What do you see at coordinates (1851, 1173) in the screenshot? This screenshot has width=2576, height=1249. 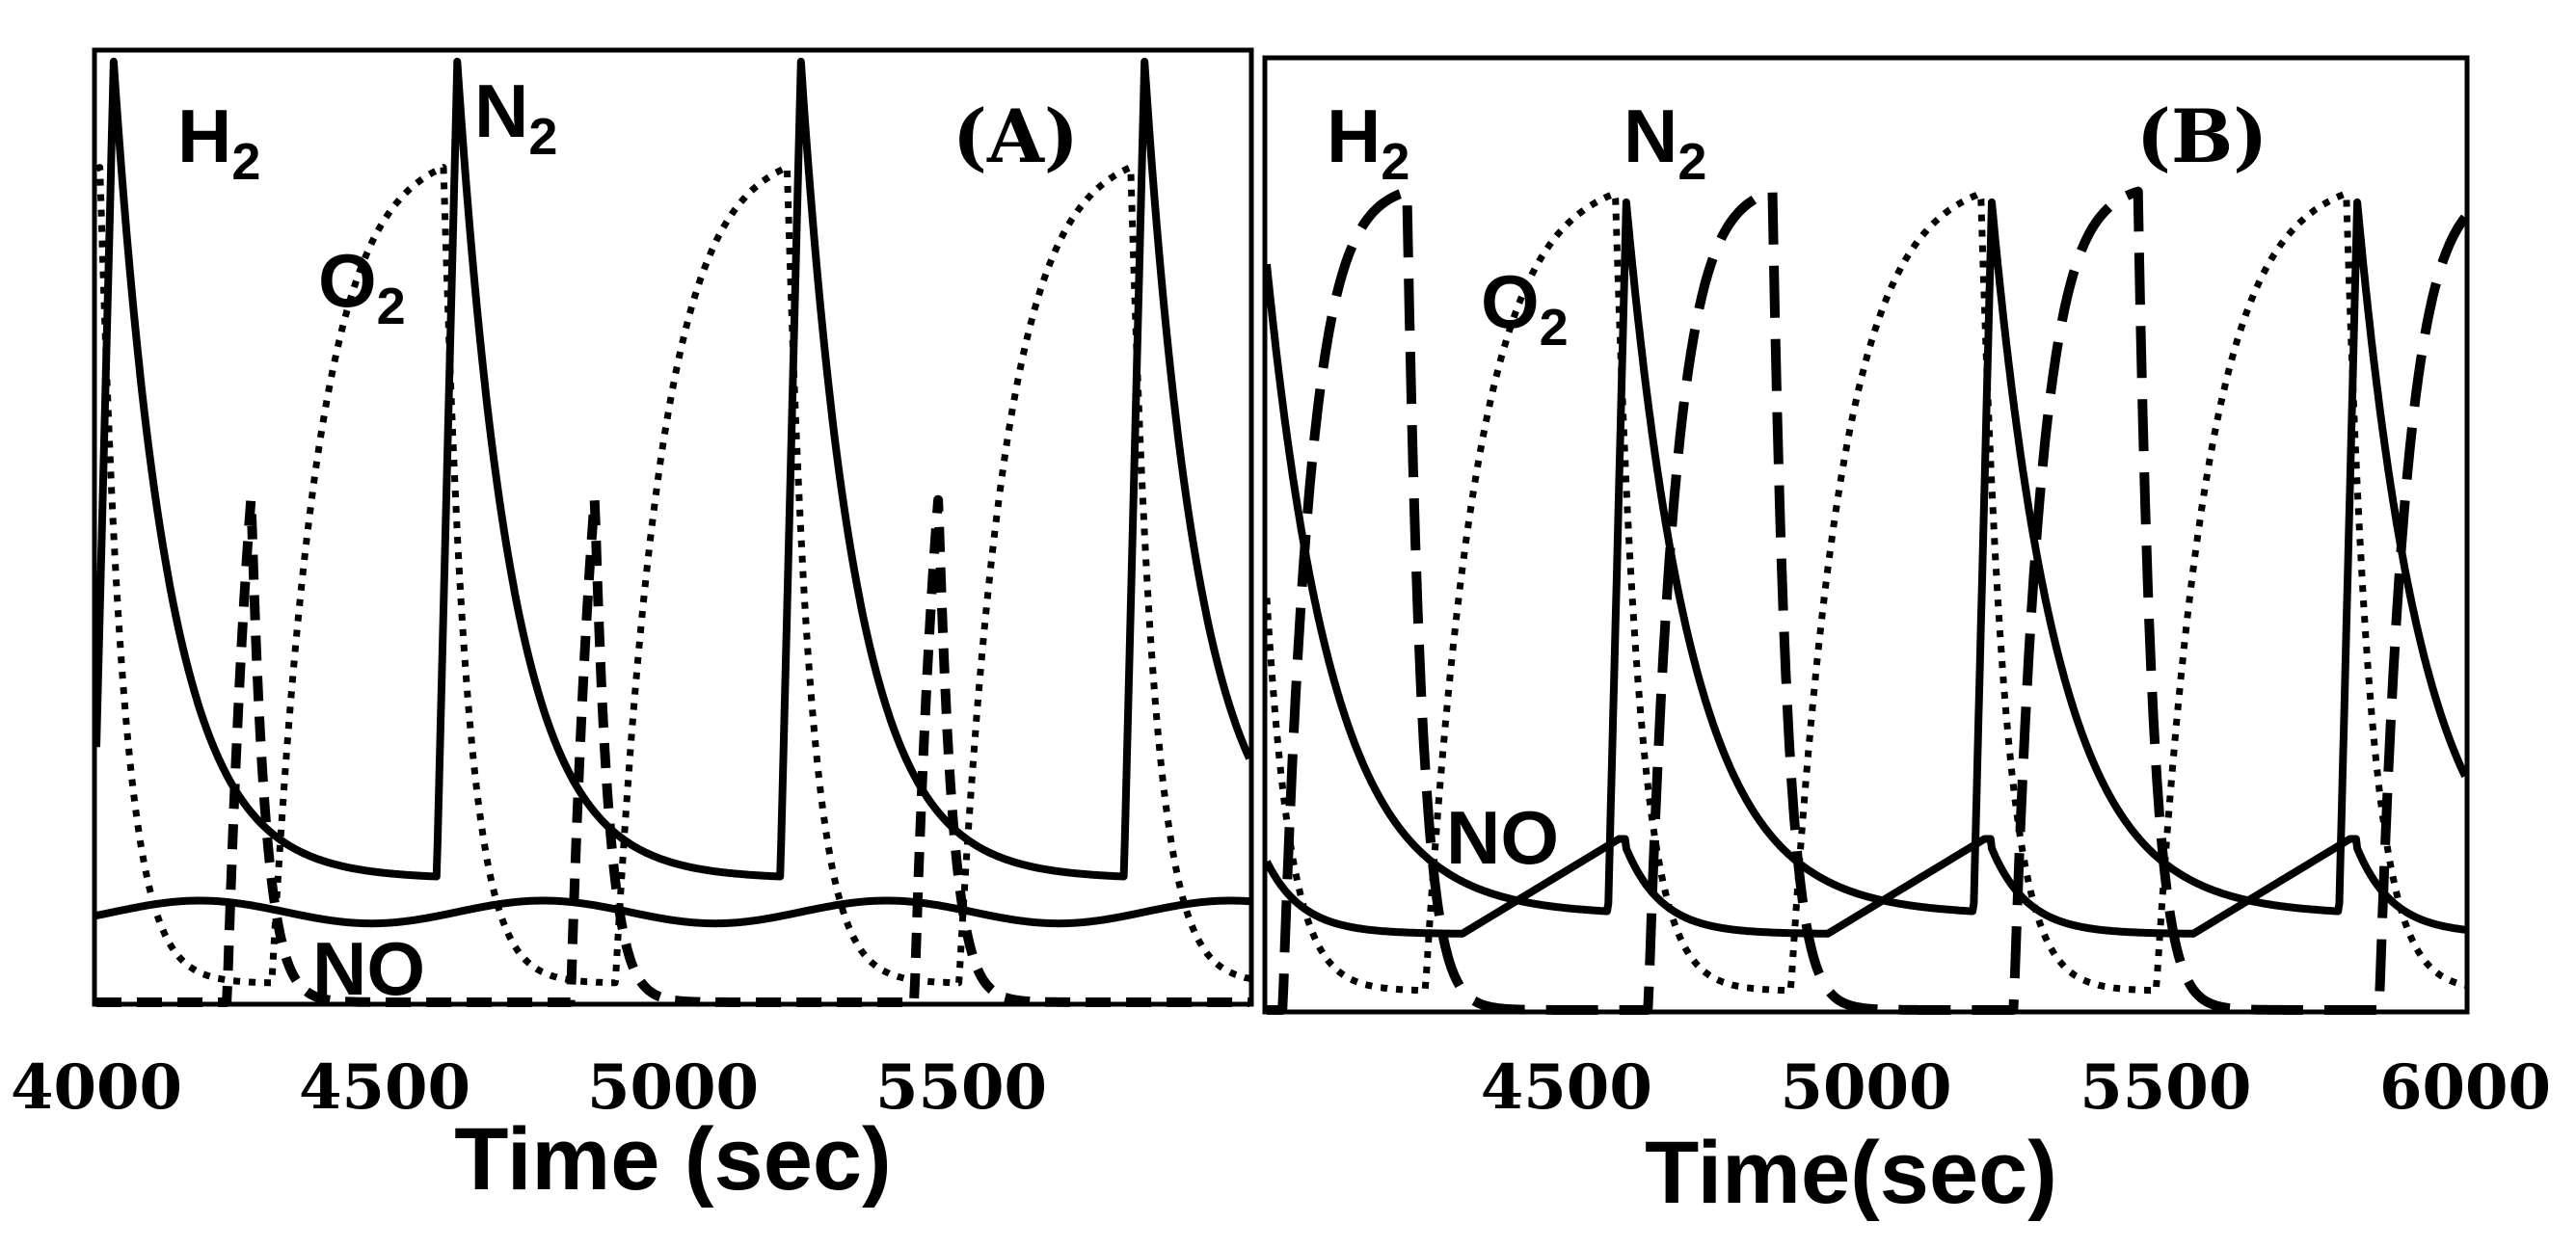 I see `panel-b-xlabel: Time(sec)` at bounding box center [1851, 1173].